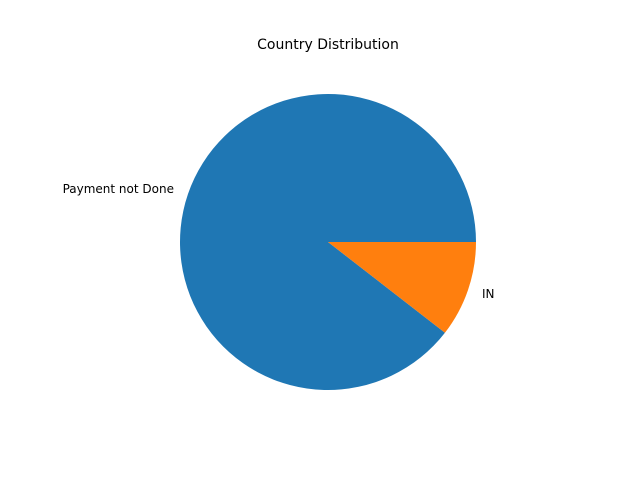 The image size is (640, 485). What do you see at coordinates (488, 294) in the screenshot?
I see `pie-label-in: IN` at bounding box center [488, 294].